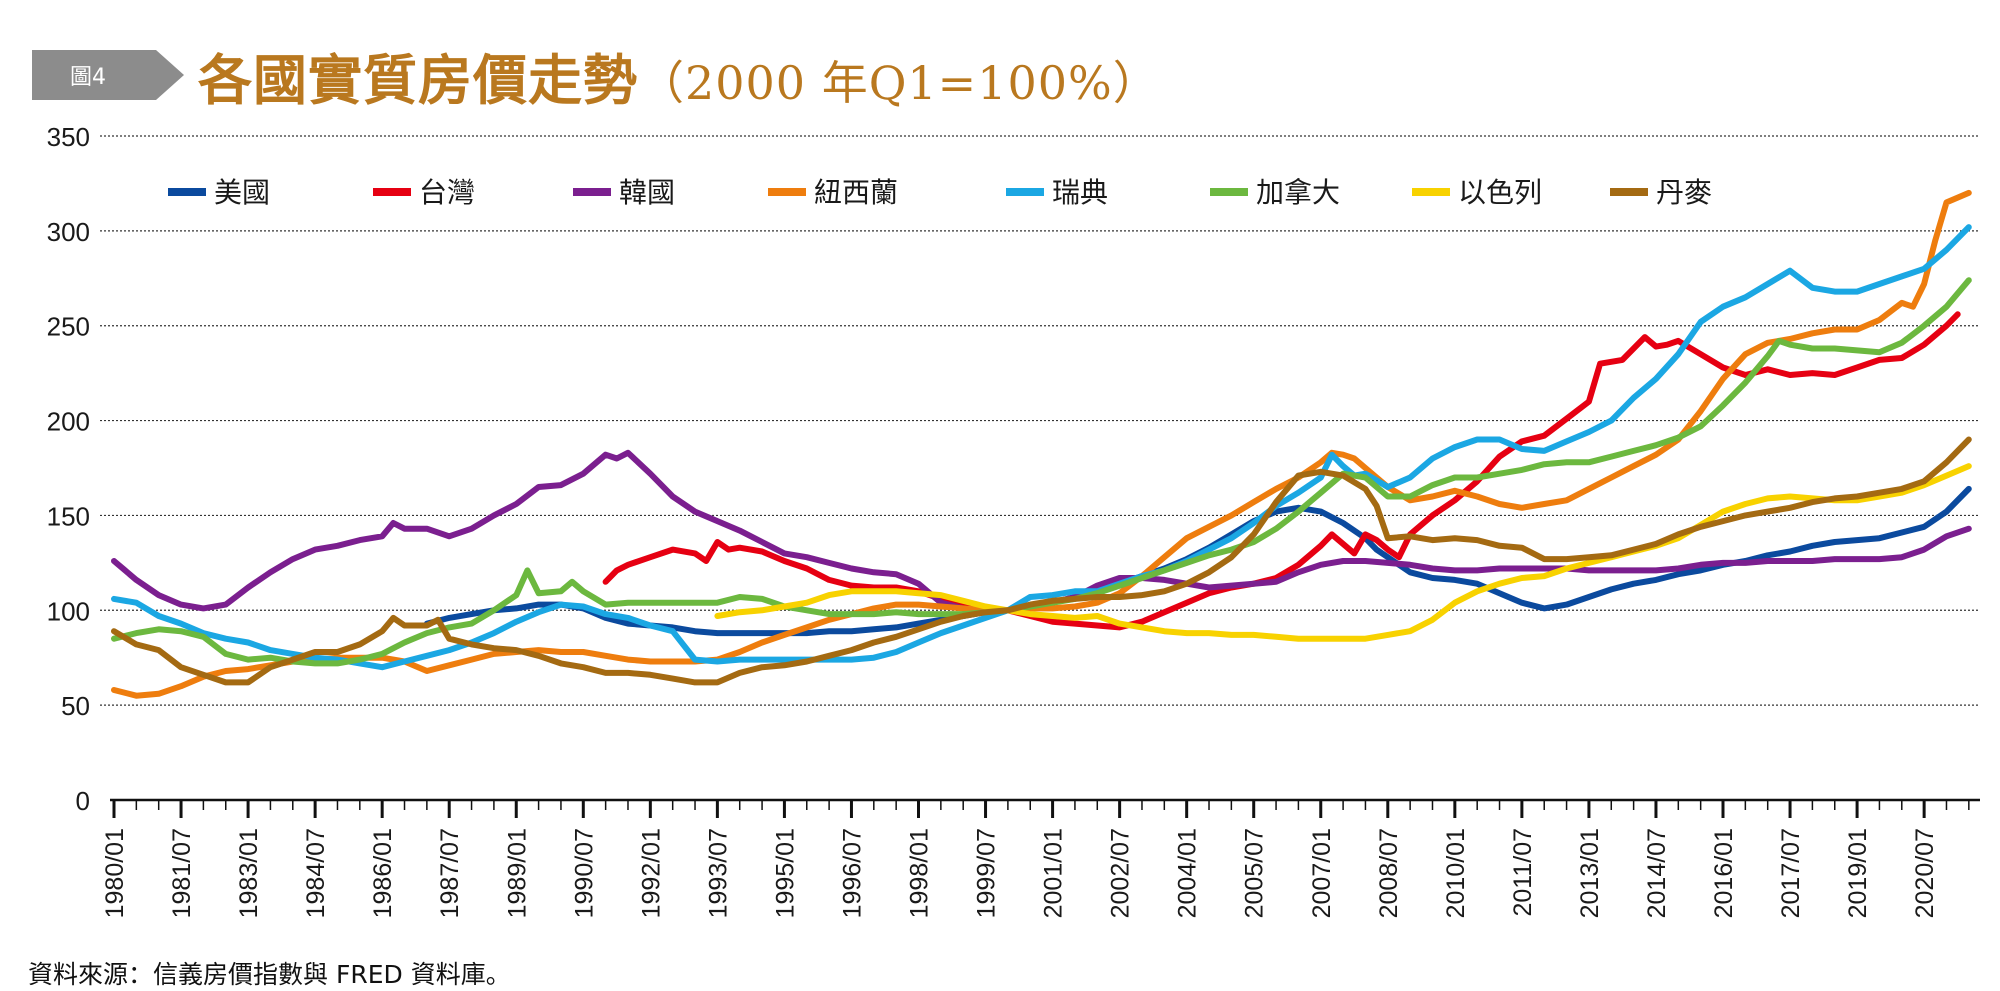  What do you see at coordinates (899, 82) in the screenshot?
I see `chart-subtitle: （2000 年Q1=100%）` at bounding box center [899, 82].